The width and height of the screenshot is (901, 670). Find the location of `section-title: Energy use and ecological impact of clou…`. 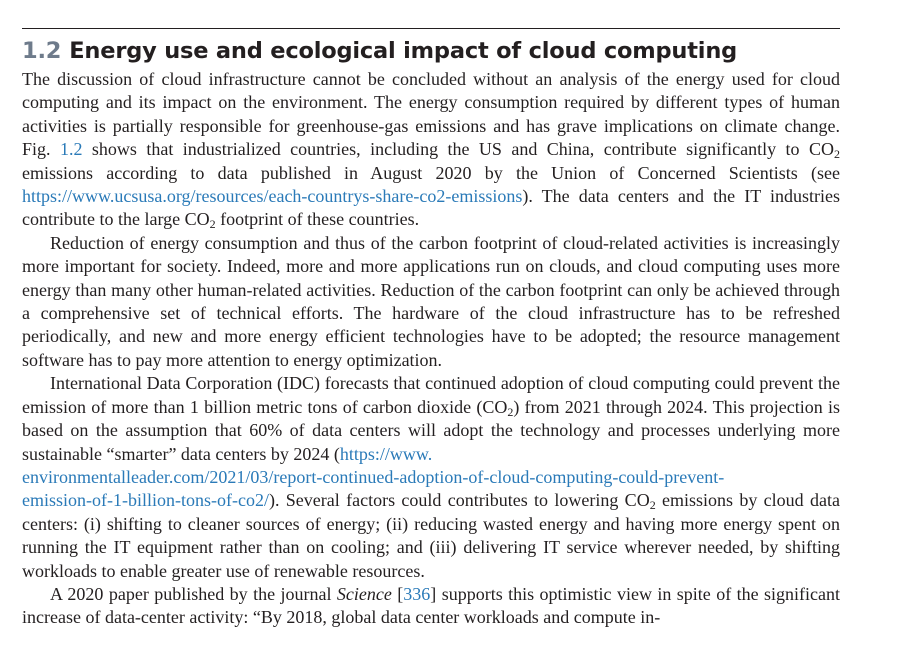

section-title: Energy use and ecological impact of clou… is located at coordinates (403, 51).